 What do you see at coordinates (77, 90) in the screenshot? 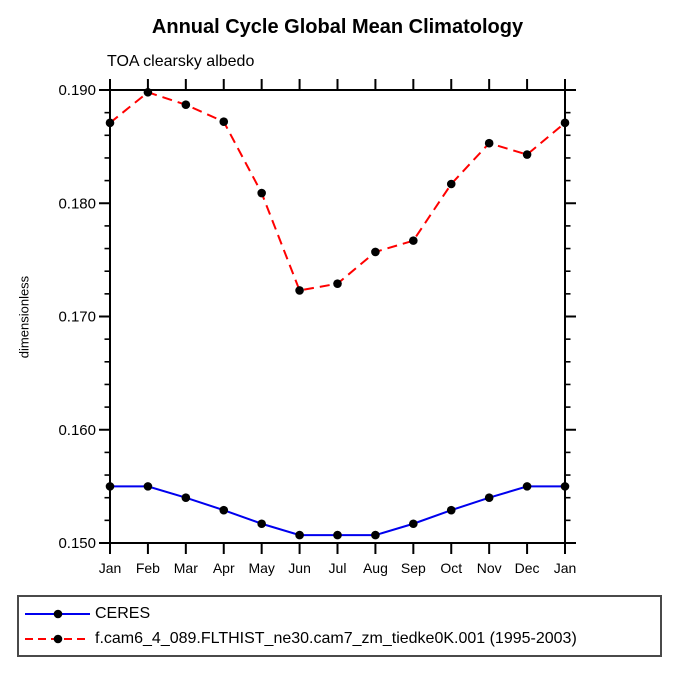
I see `y-tick-label: 0.190` at bounding box center [77, 90].